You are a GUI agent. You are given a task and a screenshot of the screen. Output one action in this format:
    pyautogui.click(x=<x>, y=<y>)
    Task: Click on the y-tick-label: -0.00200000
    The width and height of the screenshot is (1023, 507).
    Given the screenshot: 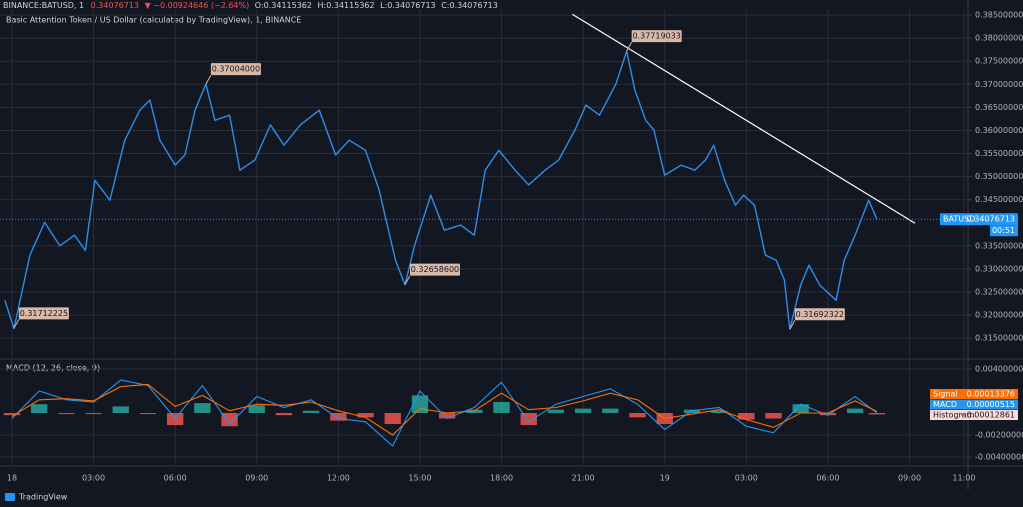 What is the action you would take?
    pyautogui.click(x=999, y=434)
    